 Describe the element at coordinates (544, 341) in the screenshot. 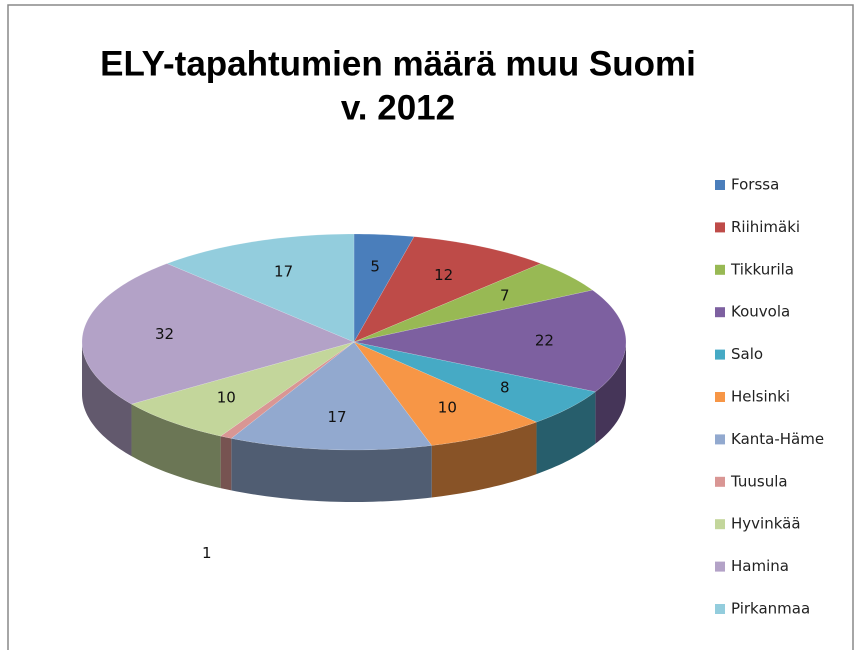

I see `data-label: 22` at that location.